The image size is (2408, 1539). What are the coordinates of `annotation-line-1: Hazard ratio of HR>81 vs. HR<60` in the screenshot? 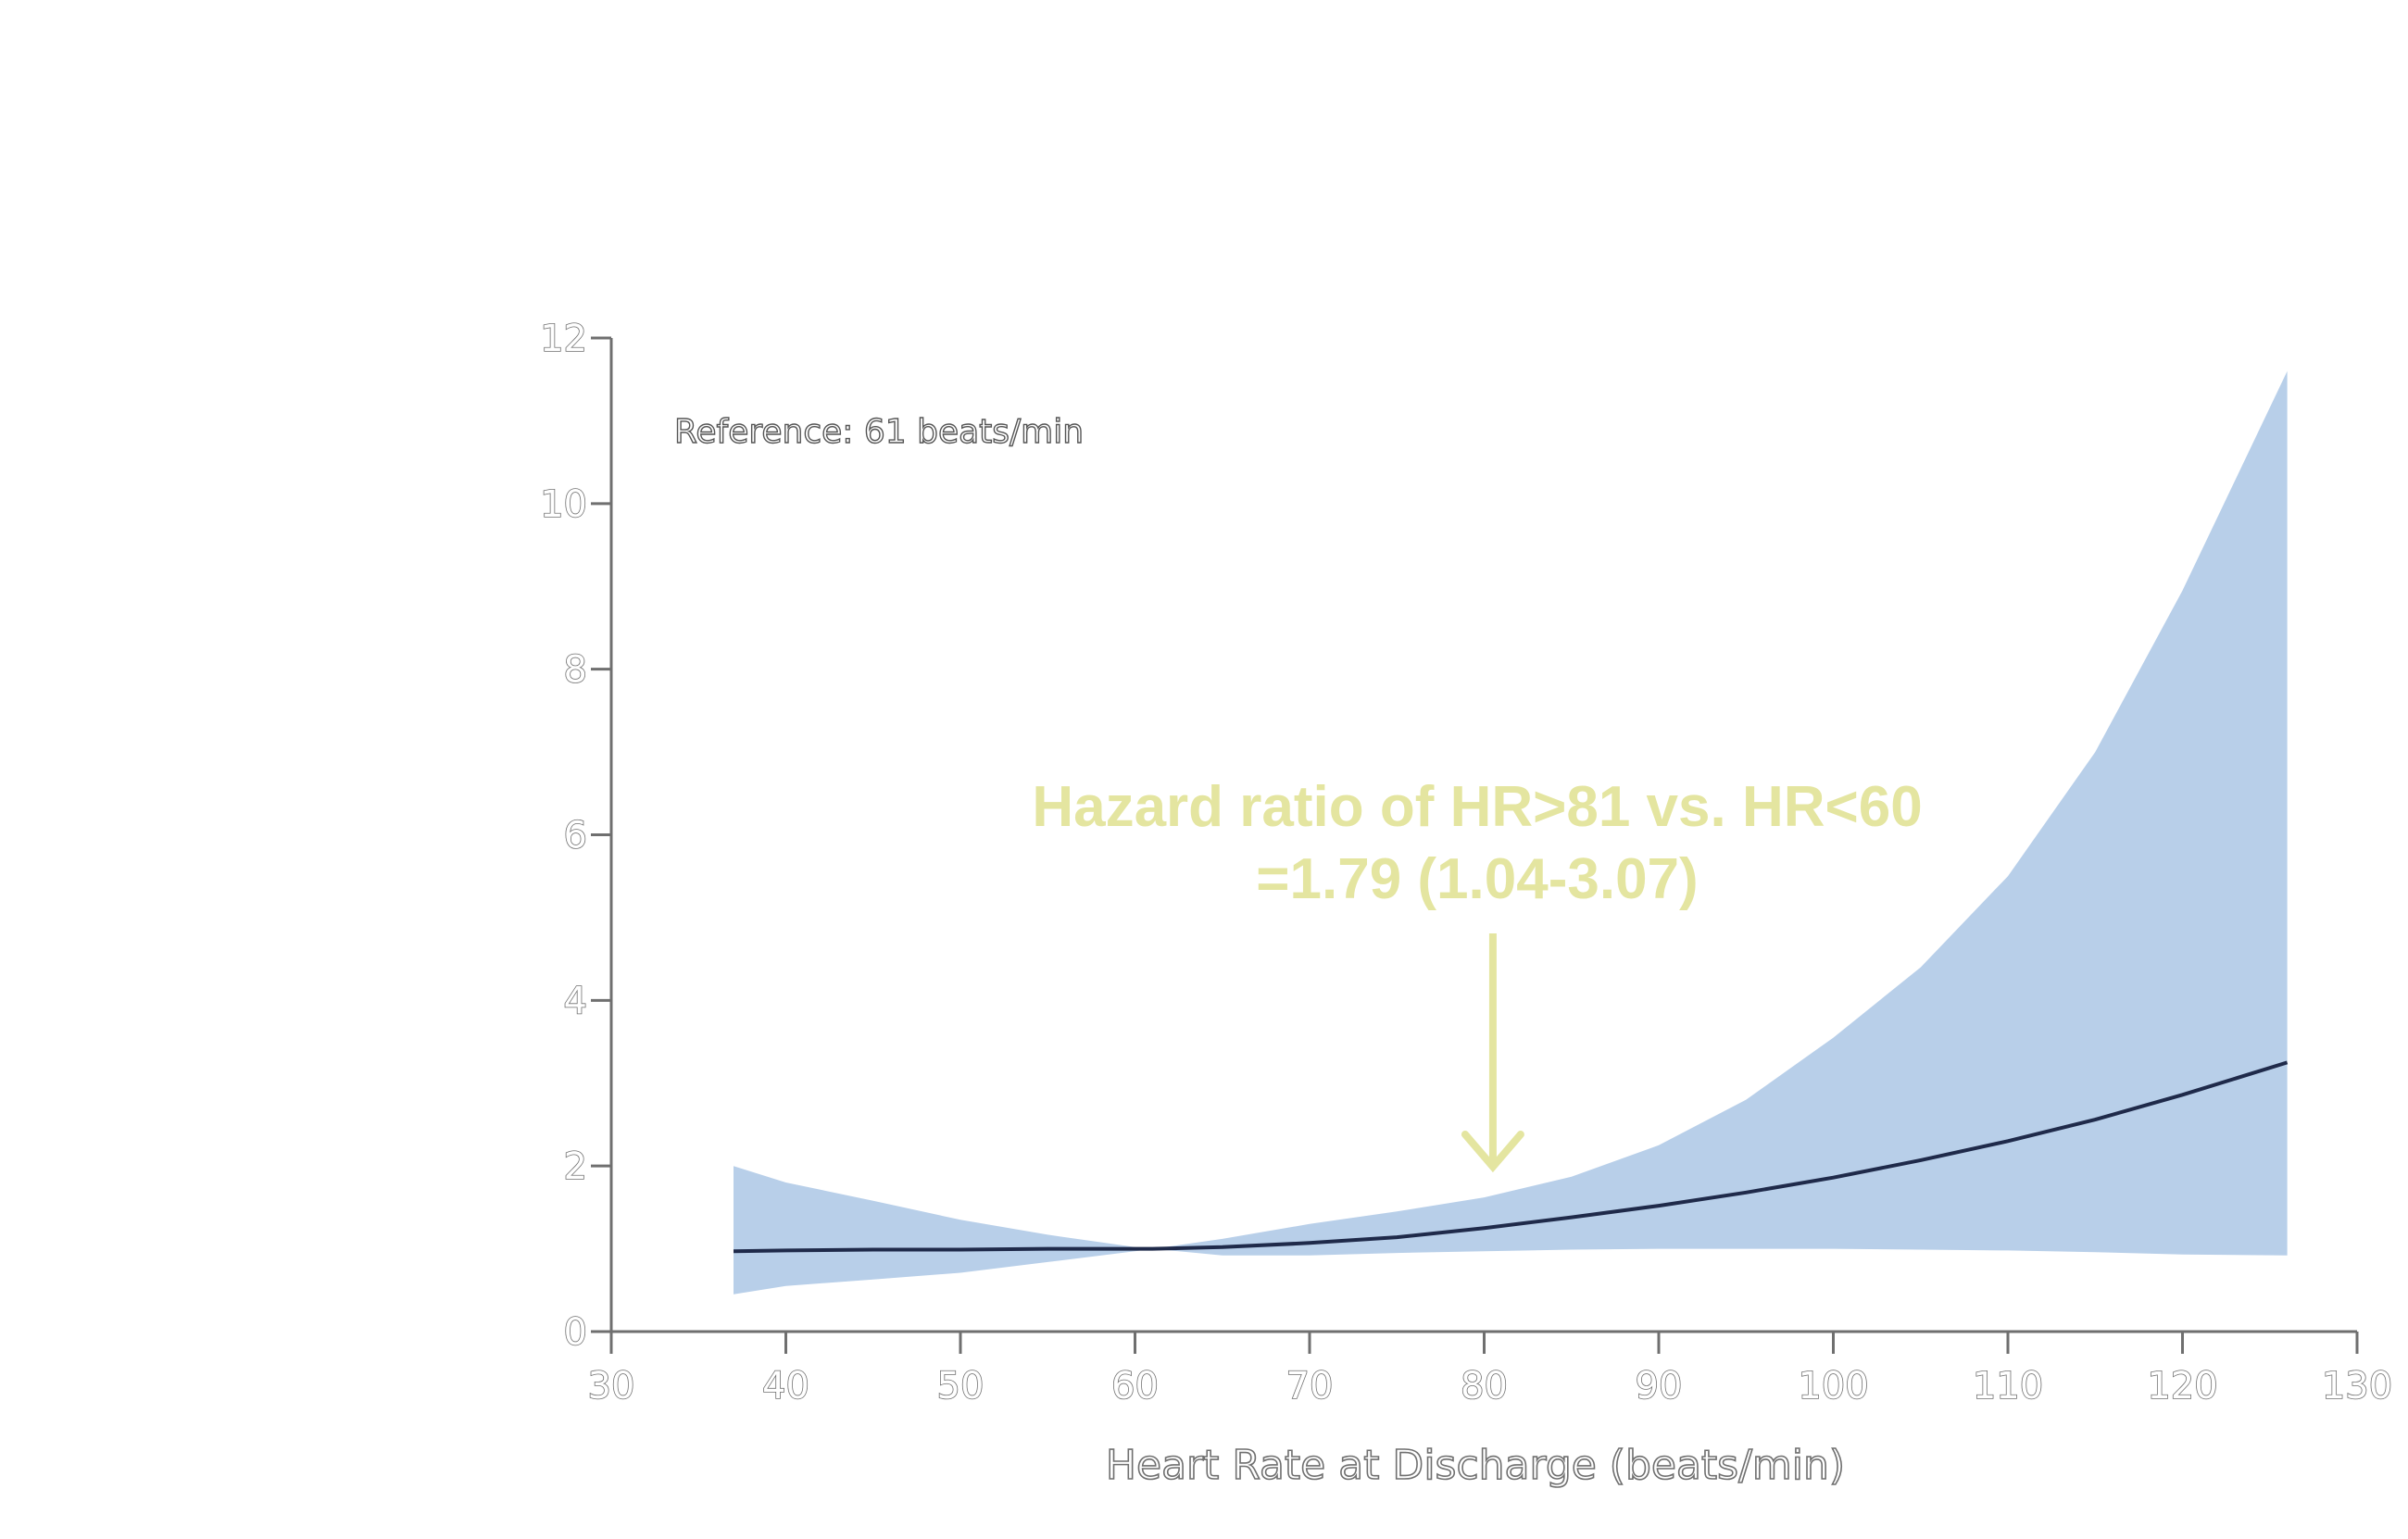 It's located at (1477, 807).